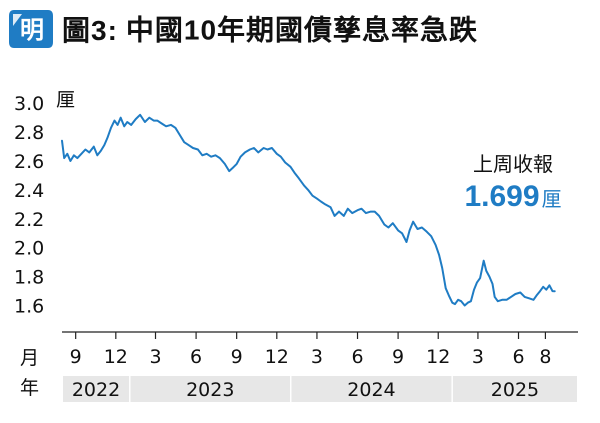 The image size is (600, 423). What do you see at coordinates (502, 196) in the screenshot?
I see `annotation-value: 1.699` at bounding box center [502, 196].